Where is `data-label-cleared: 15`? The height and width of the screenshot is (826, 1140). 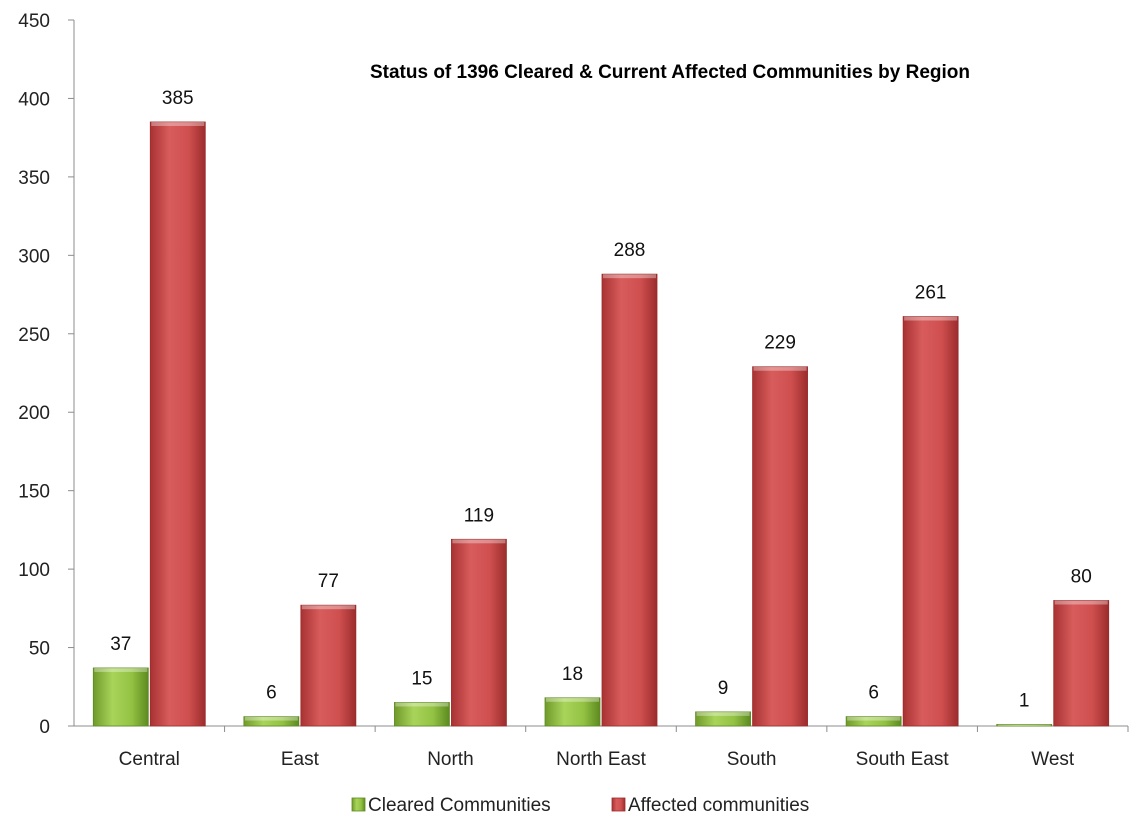
data-label-cleared: 15 is located at coordinates (421, 678).